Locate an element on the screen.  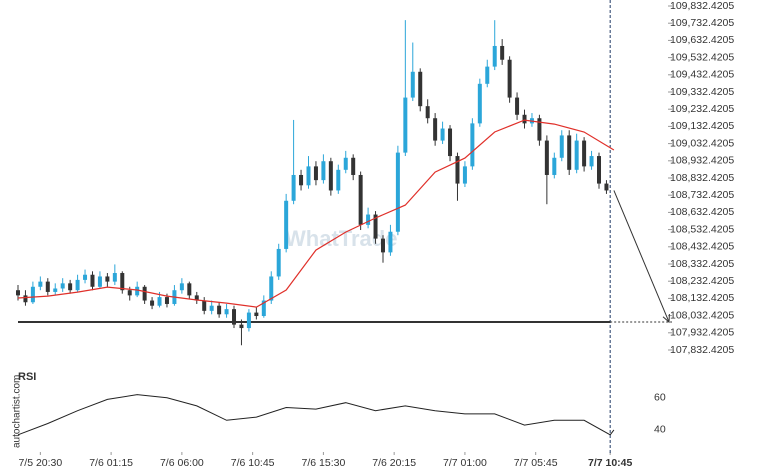
arrow-head is located at coordinates (666, 318).